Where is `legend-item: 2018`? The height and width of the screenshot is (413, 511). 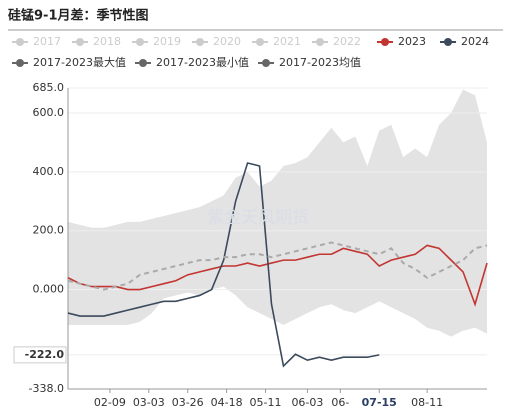 legend-item: 2018 is located at coordinates (96, 41).